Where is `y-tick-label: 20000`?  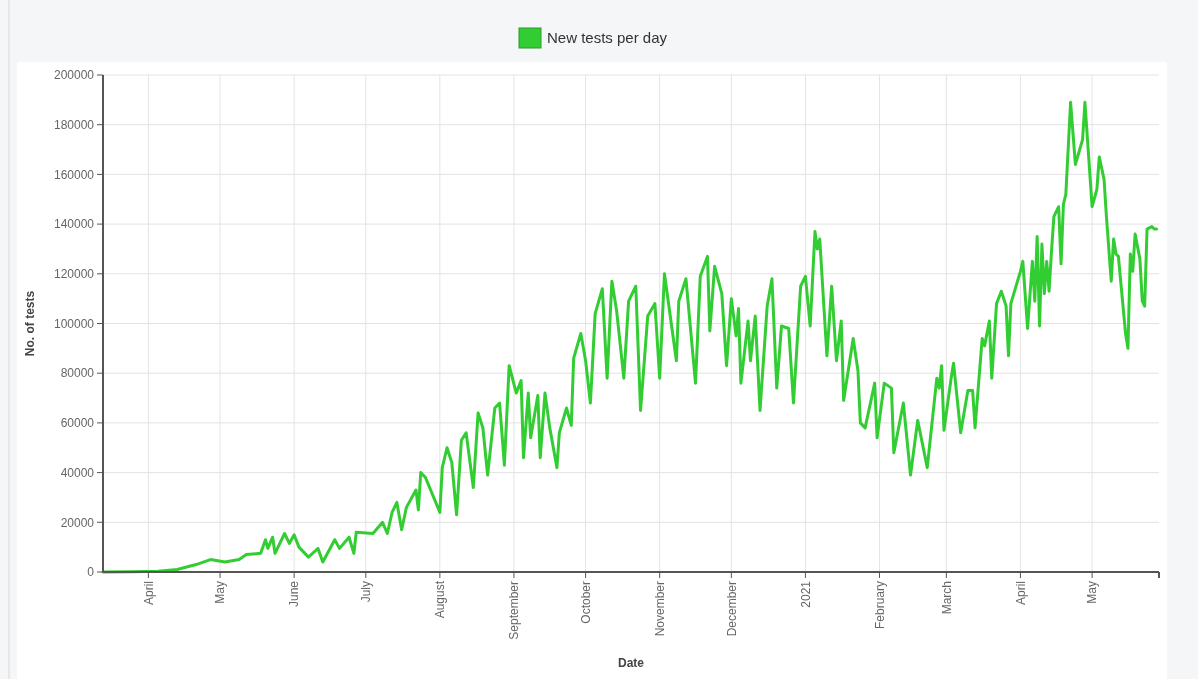 y-tick-label: 20000 is located at coordinates (77, 522).